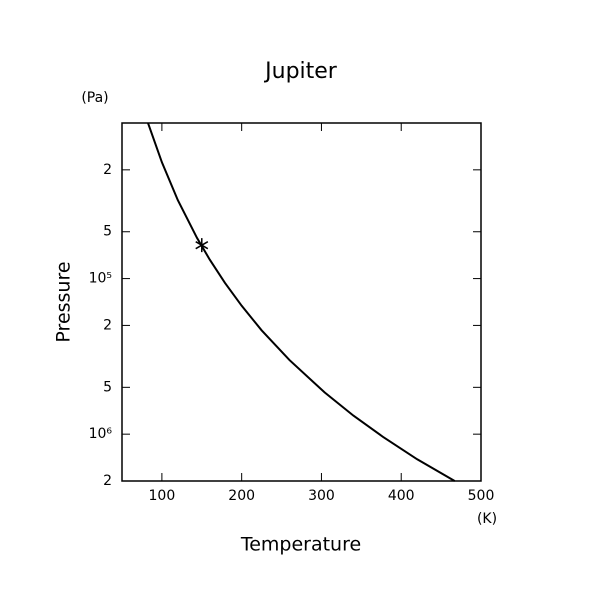 This screenshot has width=604, height=608. What do you see at coordinates (94, 98) in the screenshot?
I see `y-unit: (Pa)` at bounding box center [94, 98].